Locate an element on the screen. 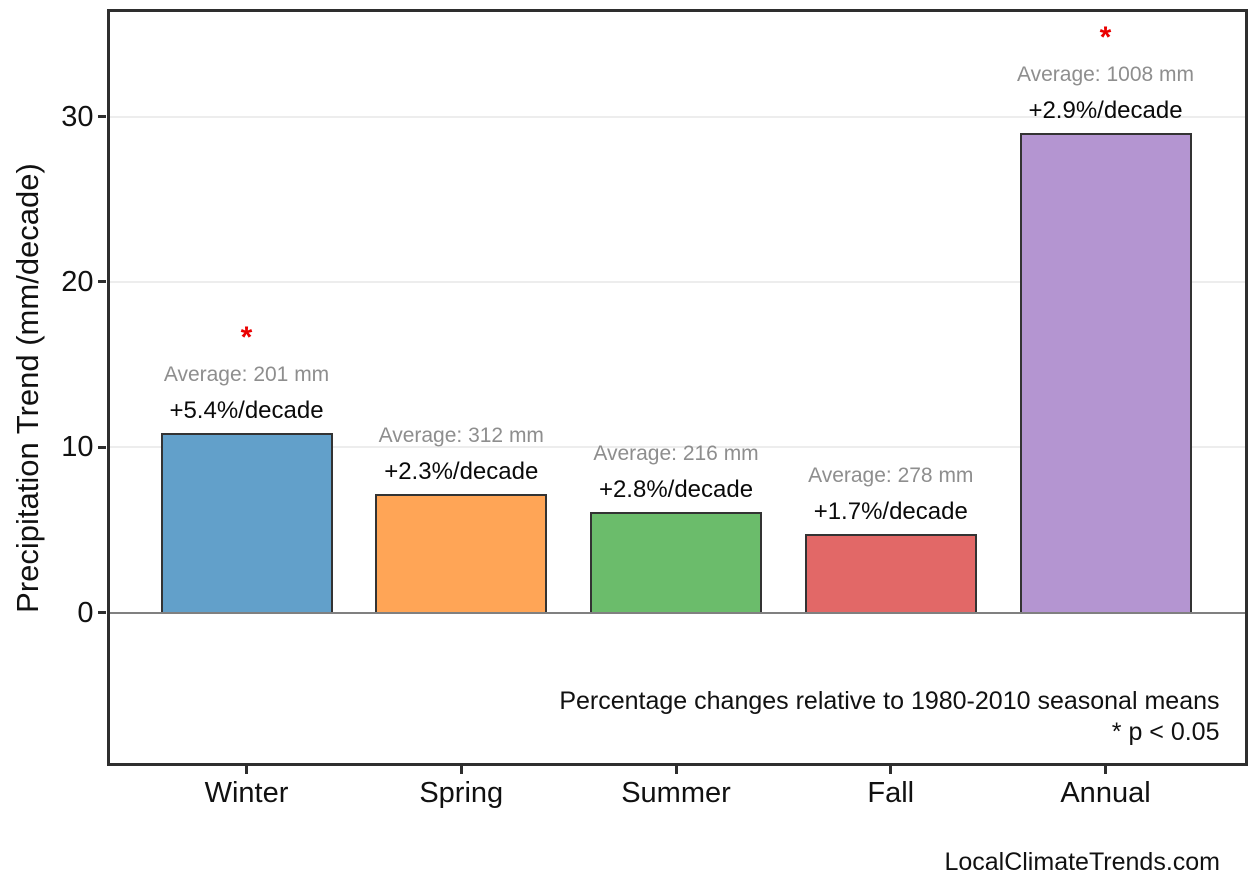 The width and height of the screenshot is (1258, 893). y-axis-label: Precipitation Trend (mm/decade) is located at coordinates (27, 388).